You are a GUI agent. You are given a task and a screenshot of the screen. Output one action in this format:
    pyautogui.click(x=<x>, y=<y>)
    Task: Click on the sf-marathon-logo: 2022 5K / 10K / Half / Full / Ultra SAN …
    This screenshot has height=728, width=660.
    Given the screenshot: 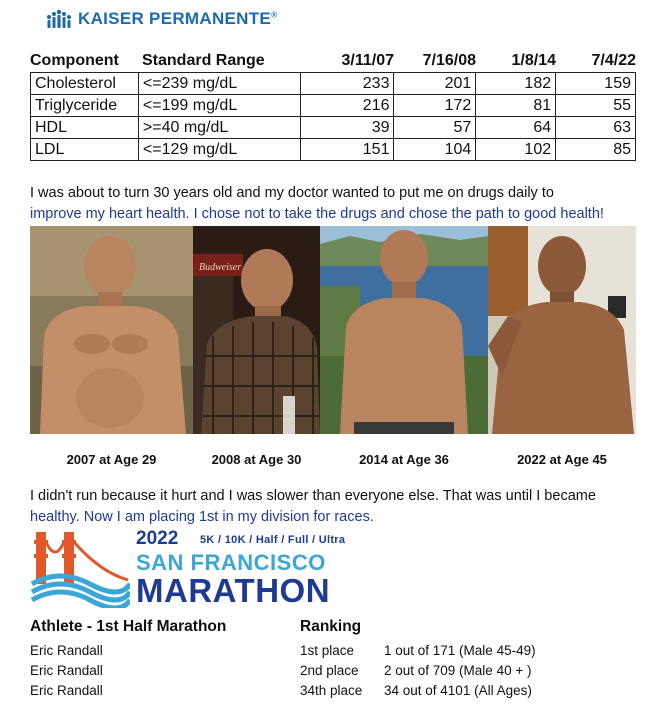 What is the action you would take?
    pyautogui.click(x=195, y=568)
    